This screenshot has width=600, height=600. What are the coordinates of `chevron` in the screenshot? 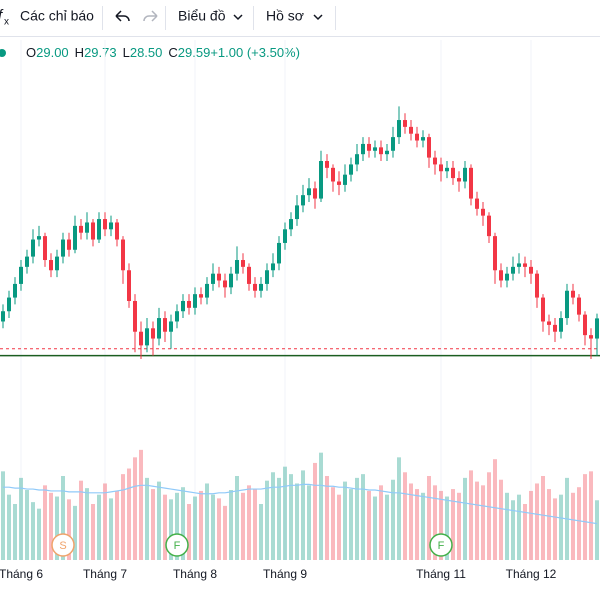 It's located at (318, 17).